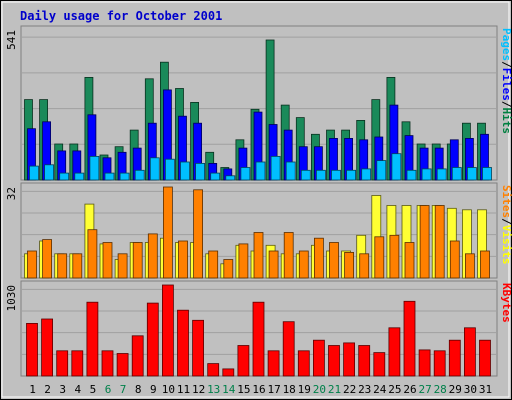 The height and width of the screenshot is (400, 512). I want to click on x-tick-label-16: 16, so click(258, 389).